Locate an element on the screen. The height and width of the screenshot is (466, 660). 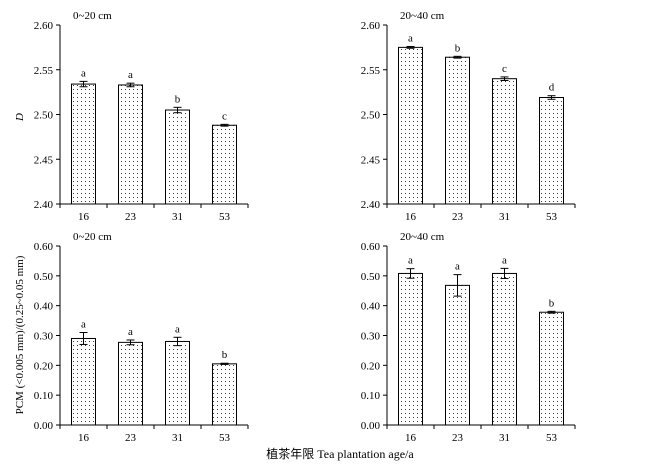
chart-panel-top-left: 2.40 2.45 2.50 2.55 2.60 a 16 a 23 b 31 c 53 0~20 cm is located at coordinates (141, 116).